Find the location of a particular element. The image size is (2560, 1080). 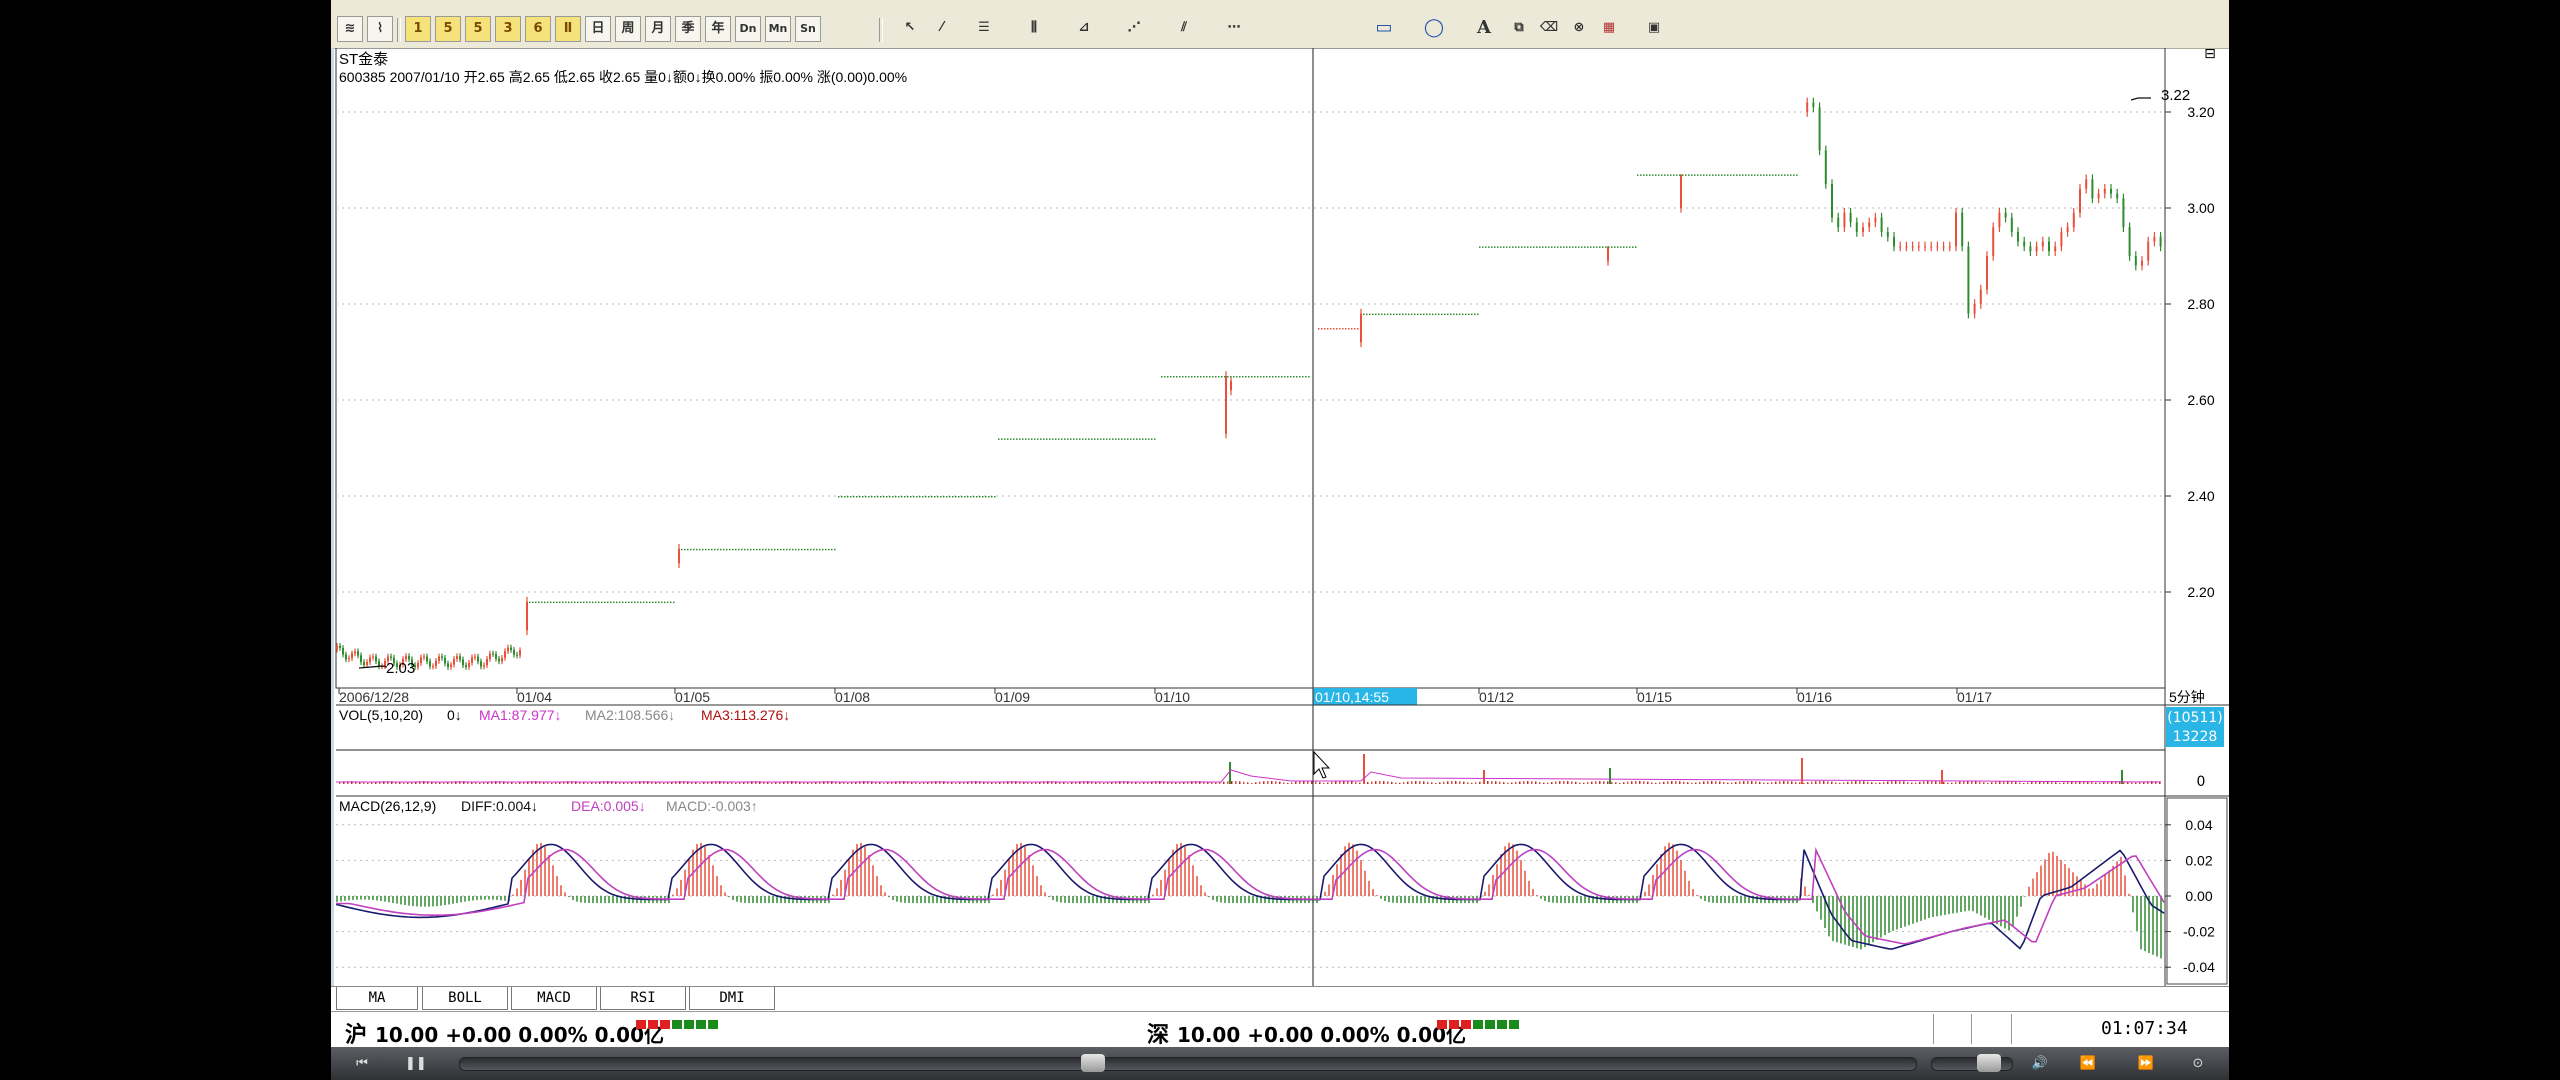

rewind-icon: ⏪ is located at coordinates (2088, 1063).